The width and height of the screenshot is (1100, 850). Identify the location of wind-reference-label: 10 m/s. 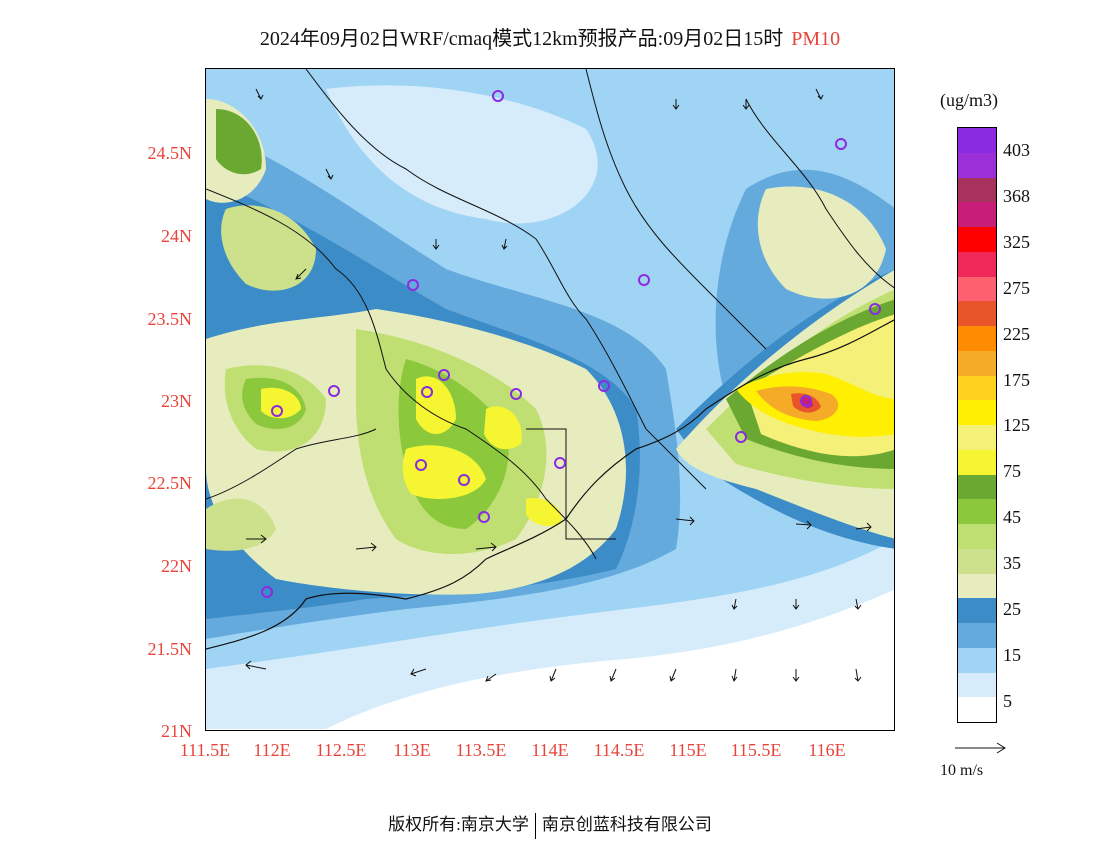
(962, 770).